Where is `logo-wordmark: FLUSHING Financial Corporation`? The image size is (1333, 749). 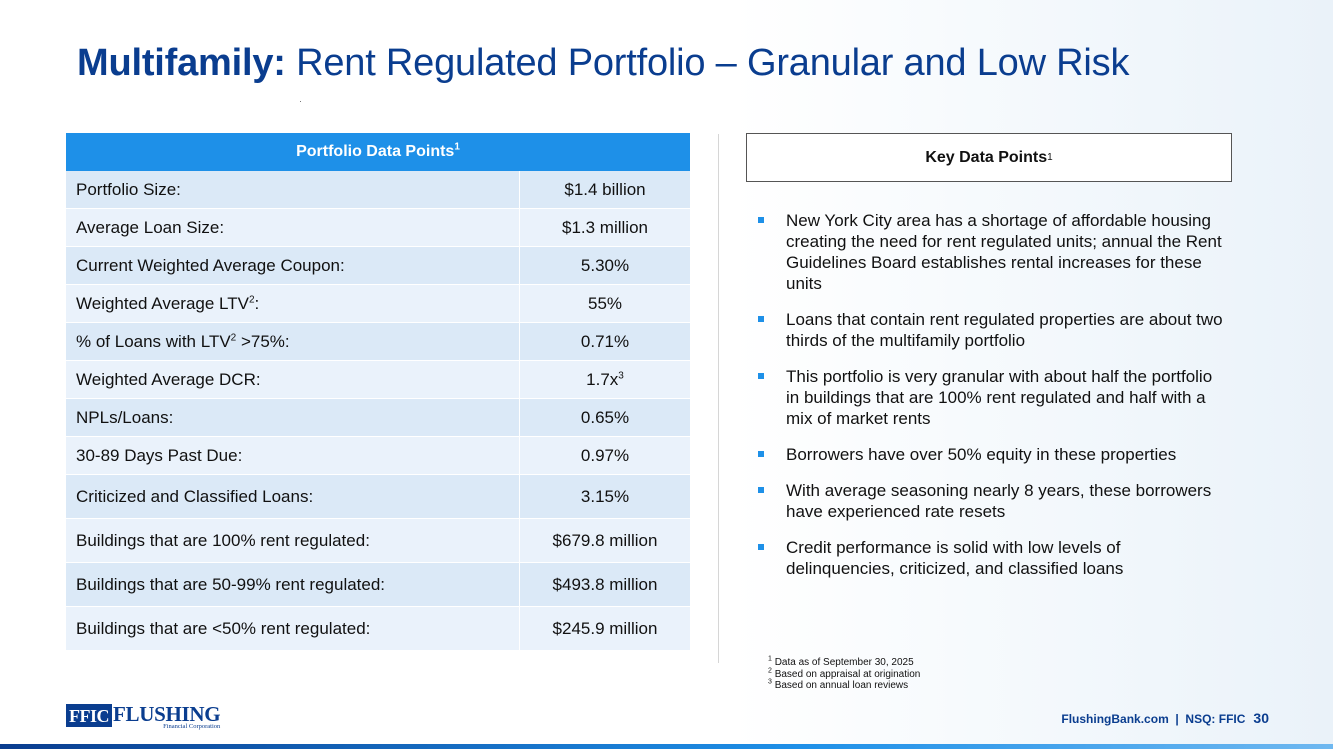 logo-wordmark: FLUSHING Financial Corporation is located at coordinates (167, 716).